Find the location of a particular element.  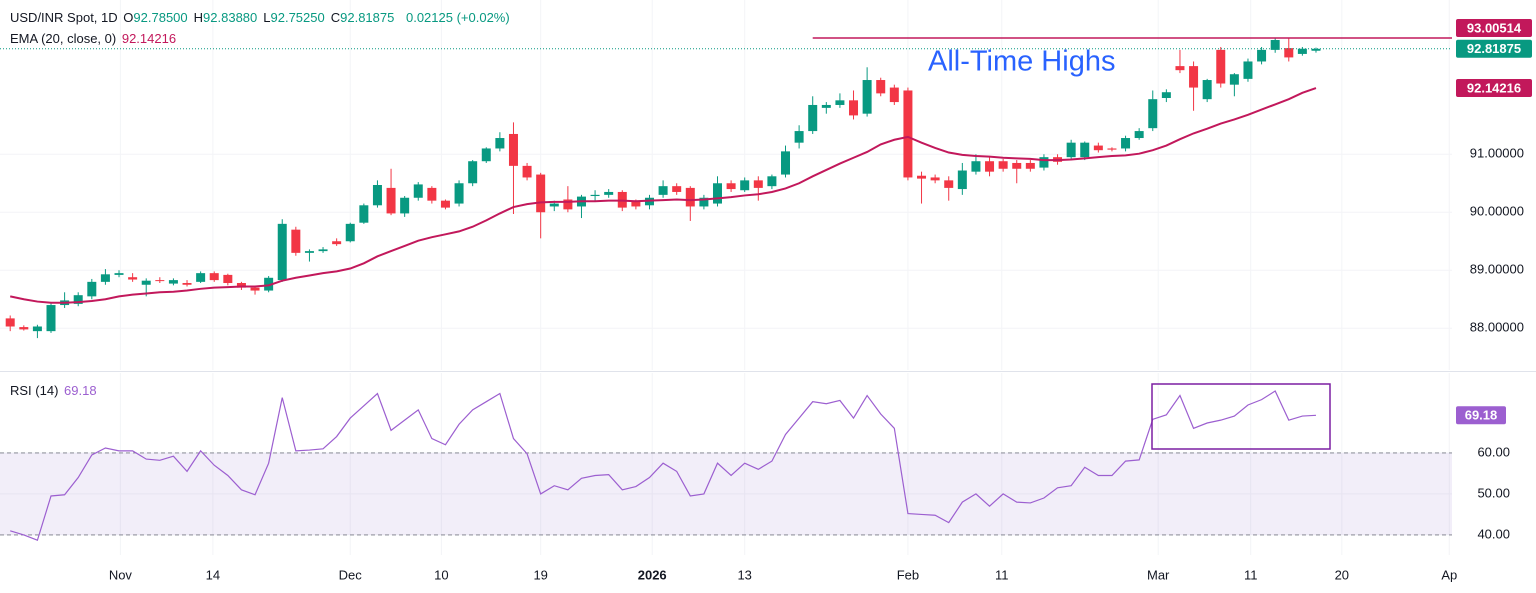

x-tick-label: Dec is located at coordinates (351, 574).